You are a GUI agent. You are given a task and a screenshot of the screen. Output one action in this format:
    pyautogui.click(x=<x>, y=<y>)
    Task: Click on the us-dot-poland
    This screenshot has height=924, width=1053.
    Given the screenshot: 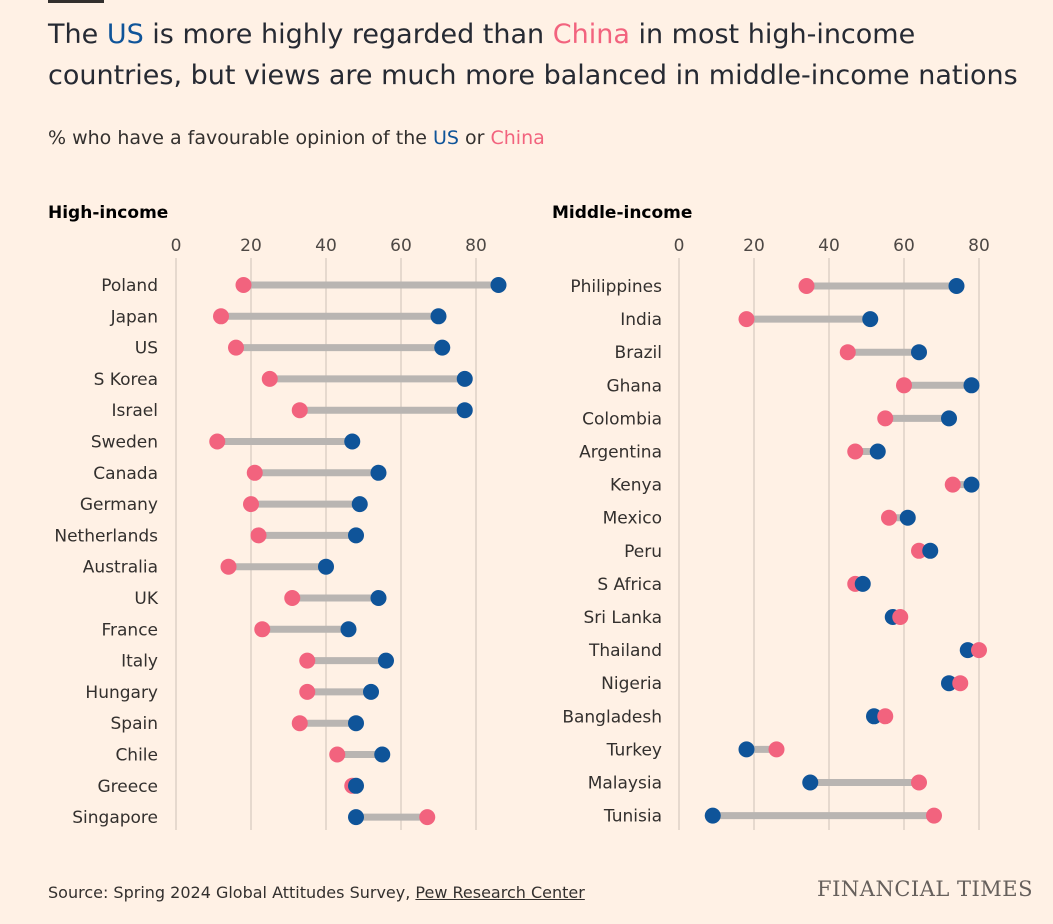 What is the action you would take?
    pyautogui.click(x=498, y=285)
    